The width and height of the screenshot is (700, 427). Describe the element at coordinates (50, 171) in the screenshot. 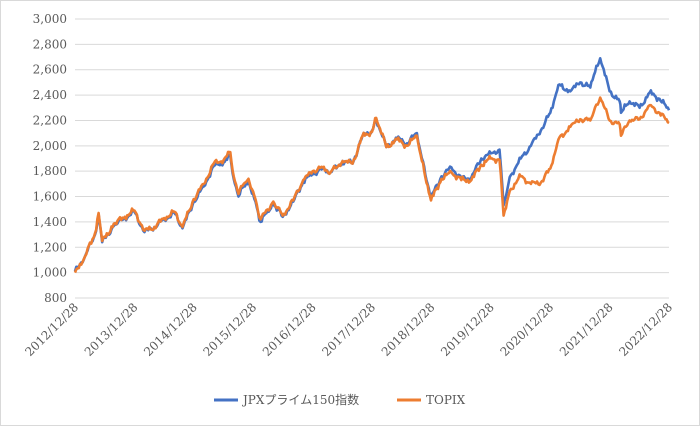

I see `y-tick-label: 1,800` at that location.